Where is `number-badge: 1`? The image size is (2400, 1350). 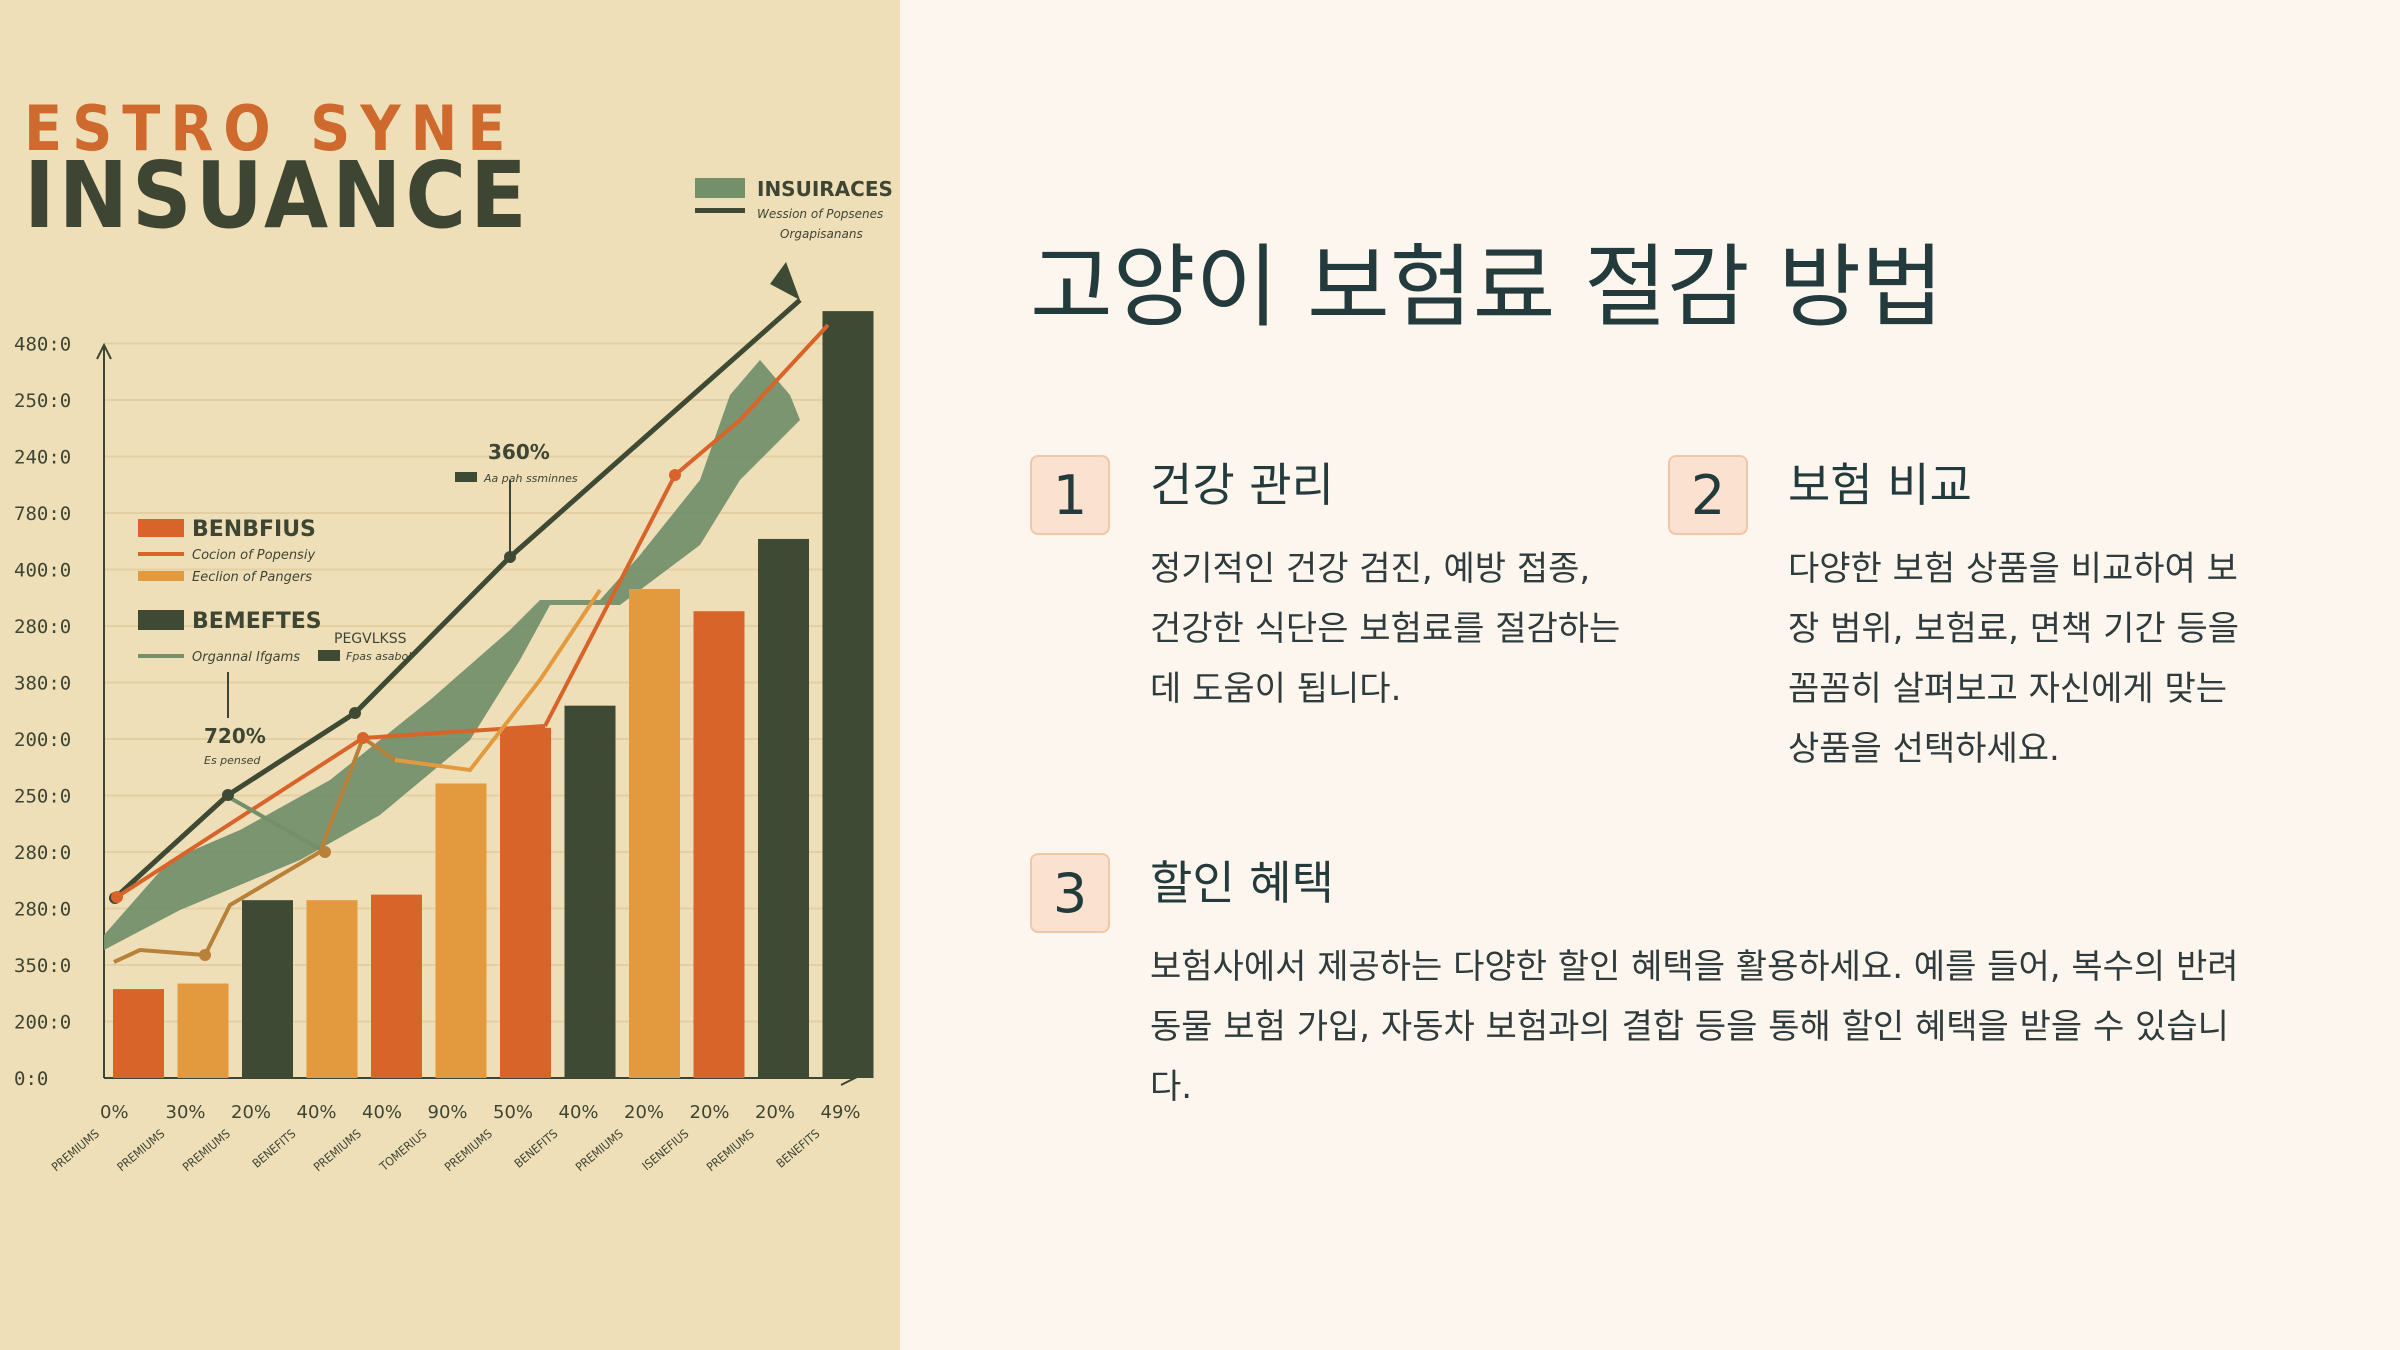 number-badge: 1 is located at coordinates (1070, 495).